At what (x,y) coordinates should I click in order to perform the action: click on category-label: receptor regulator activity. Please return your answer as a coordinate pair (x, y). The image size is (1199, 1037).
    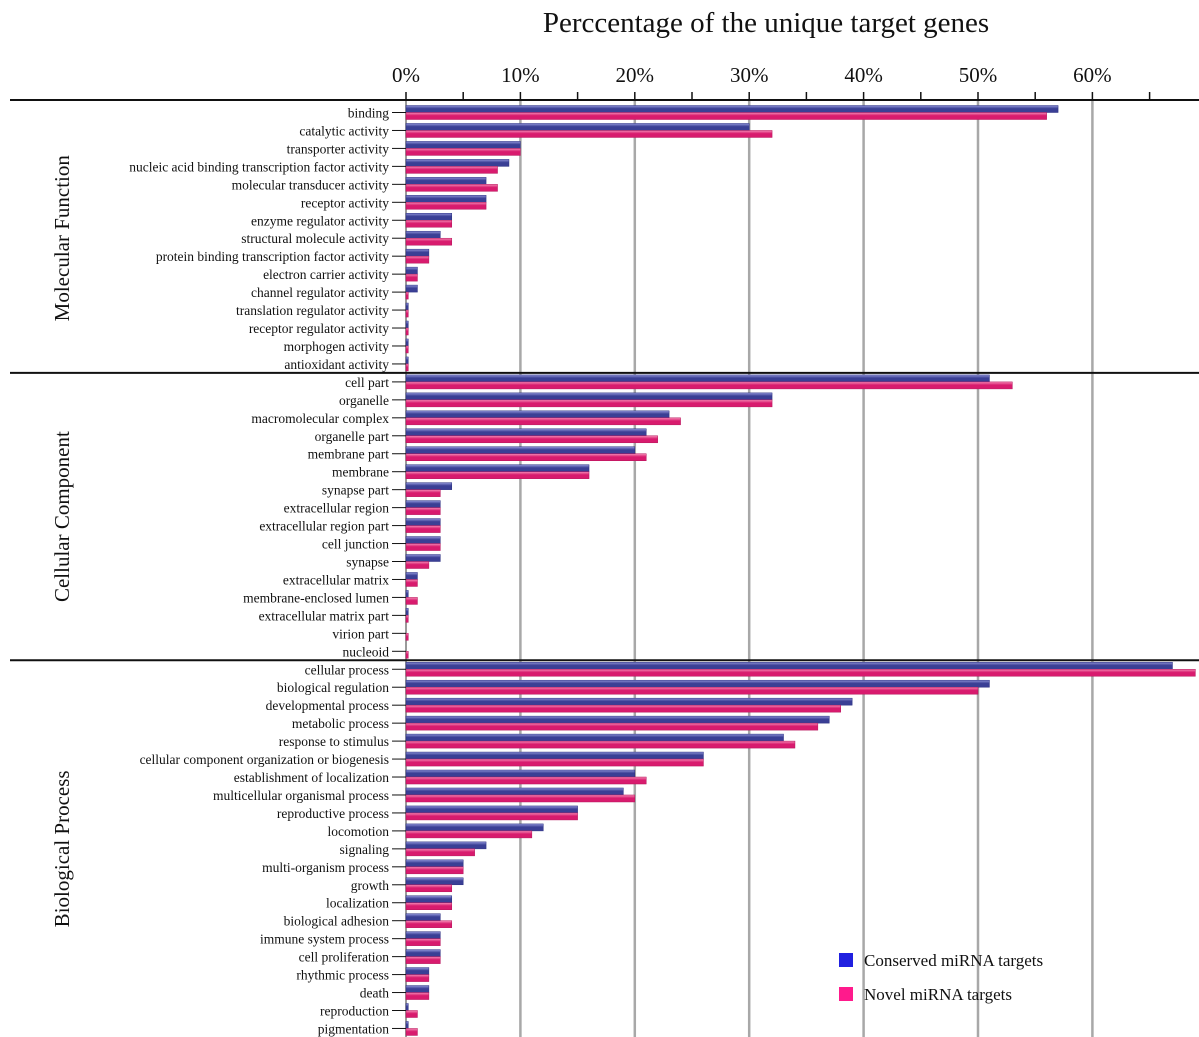
    Looking at the image, I should click on (319, 328).